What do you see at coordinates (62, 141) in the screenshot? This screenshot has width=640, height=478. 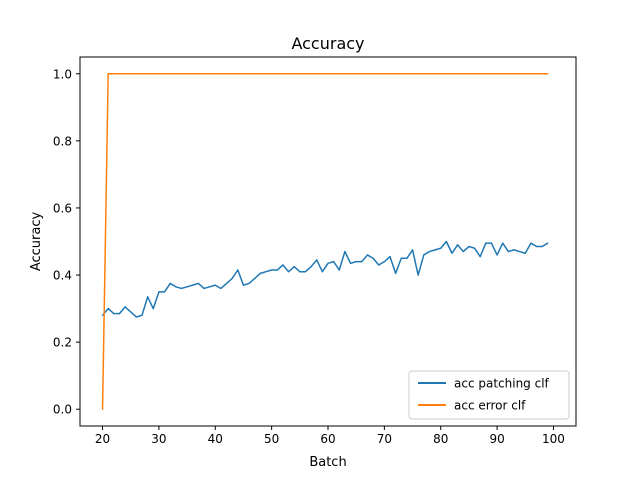 I see `y-tick-label: 0.8` at bounding box center [62, 141].